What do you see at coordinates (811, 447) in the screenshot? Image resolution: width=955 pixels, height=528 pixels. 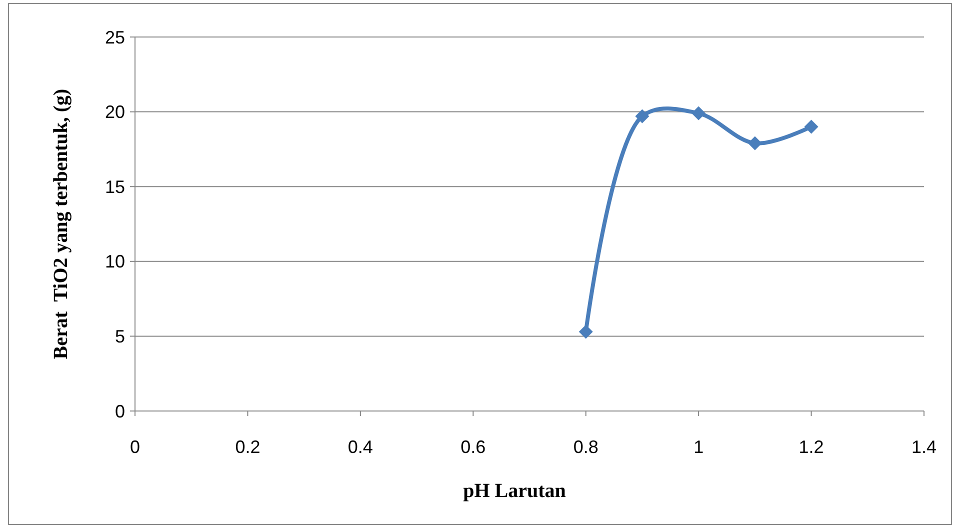 I see `x-tick-label: 1.2` at bounding box center [811, 447].